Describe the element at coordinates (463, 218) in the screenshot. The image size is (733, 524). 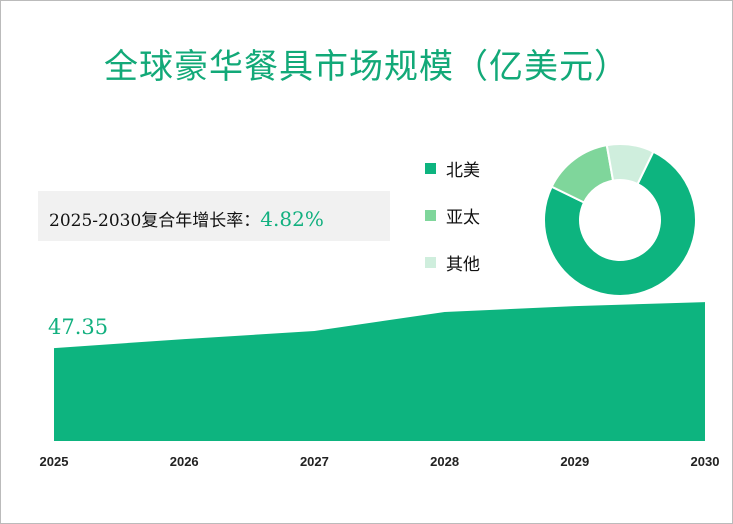
I see `legend-label: 亚太` at that location.